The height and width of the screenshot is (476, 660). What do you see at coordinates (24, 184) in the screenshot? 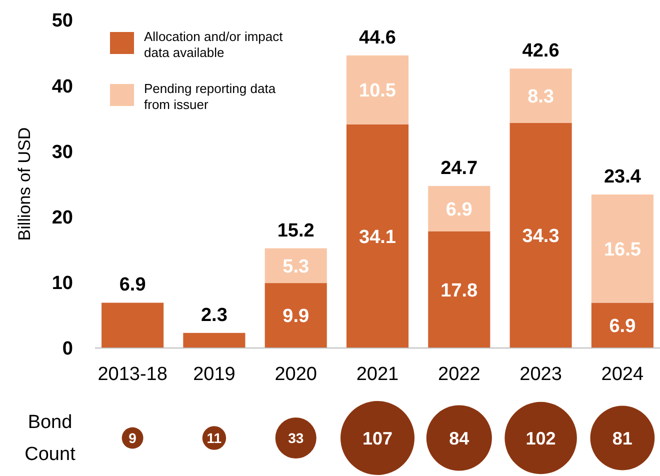
I see `y-axis-title: Billions of USD` at bounding box center [24, 184].